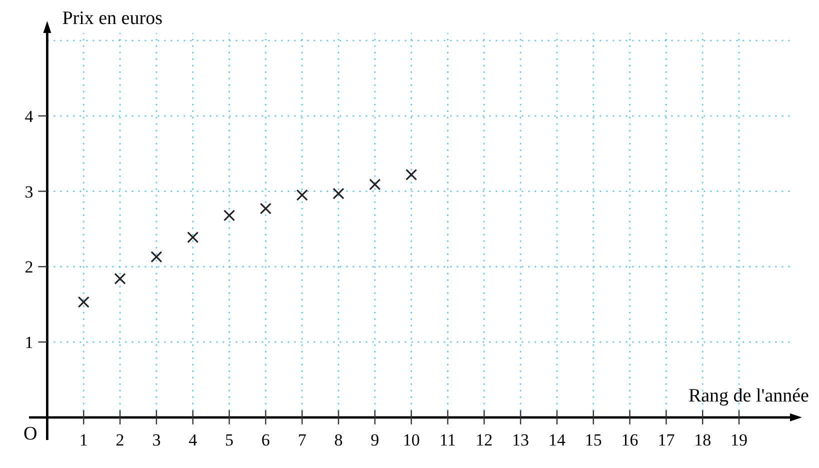  I want to click on x-tick-label: 15, so click(593, 440).